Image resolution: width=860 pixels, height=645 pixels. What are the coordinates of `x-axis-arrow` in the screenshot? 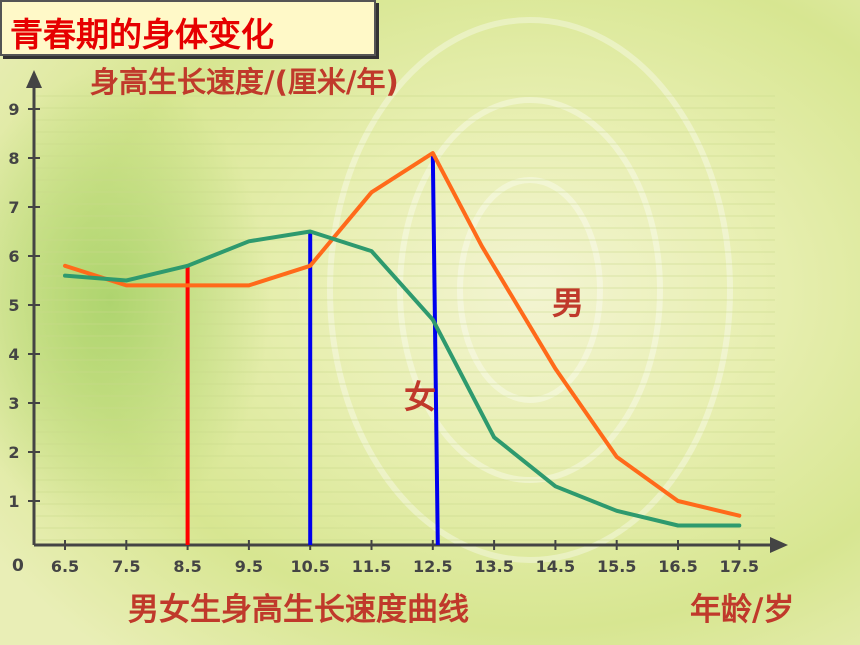 It's located at (779, 545).